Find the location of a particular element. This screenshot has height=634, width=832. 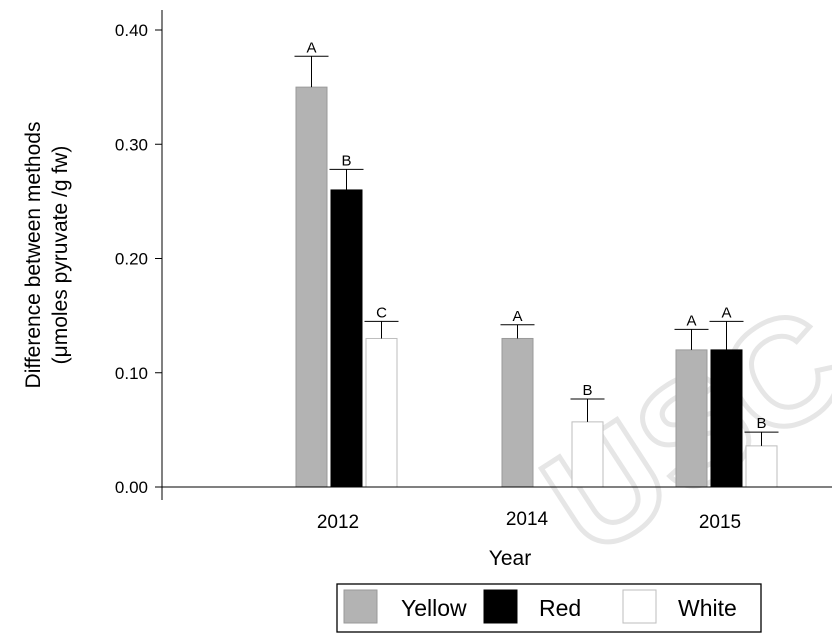

bar-2015-red is located at coordinates (726, 418).